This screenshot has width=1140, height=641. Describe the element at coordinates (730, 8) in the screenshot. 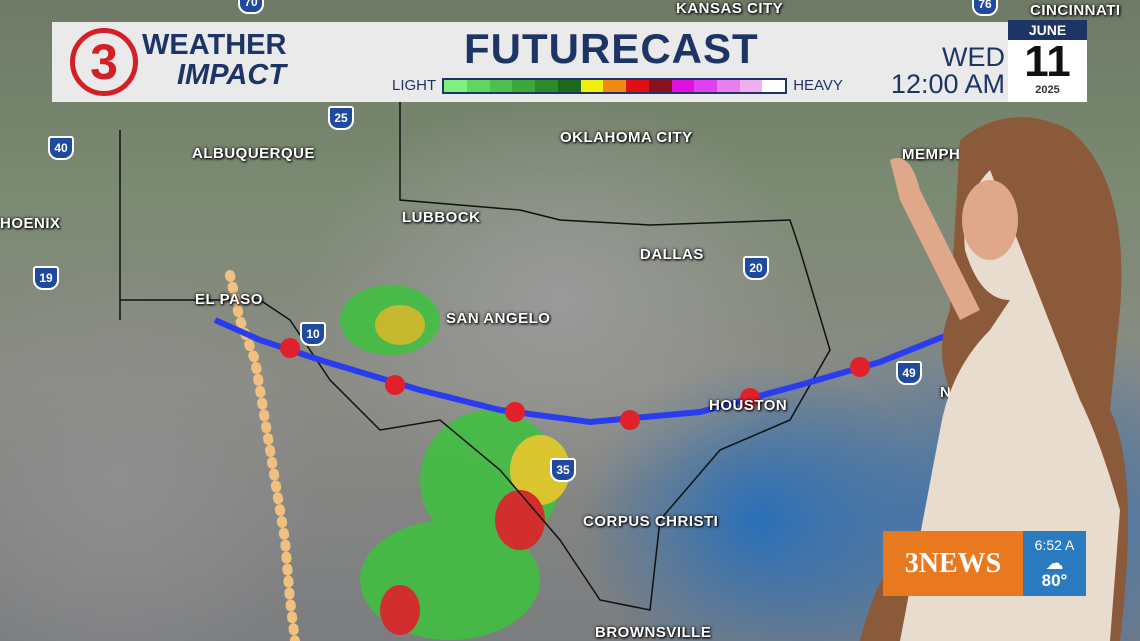

I see `city-label: KANSAS CITY` at that location.